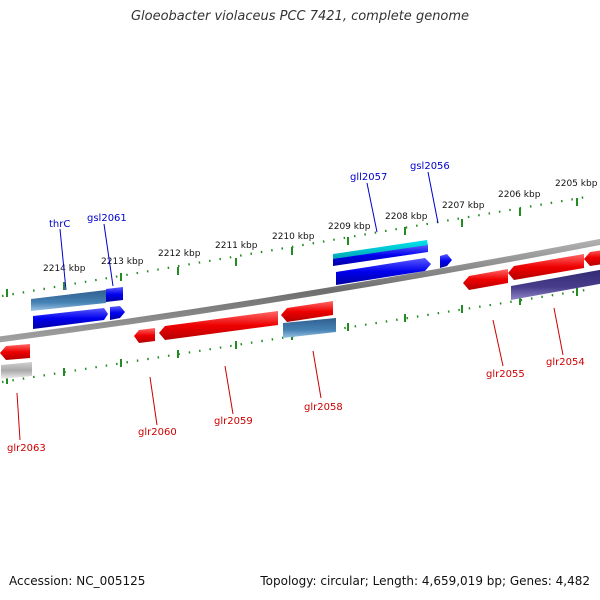 The height and width of the screenshot is (600, 600). Describe the element at coordinates (323, 407) in the screenshot. I see `gene-label-glr2058: glr2058` at that location.